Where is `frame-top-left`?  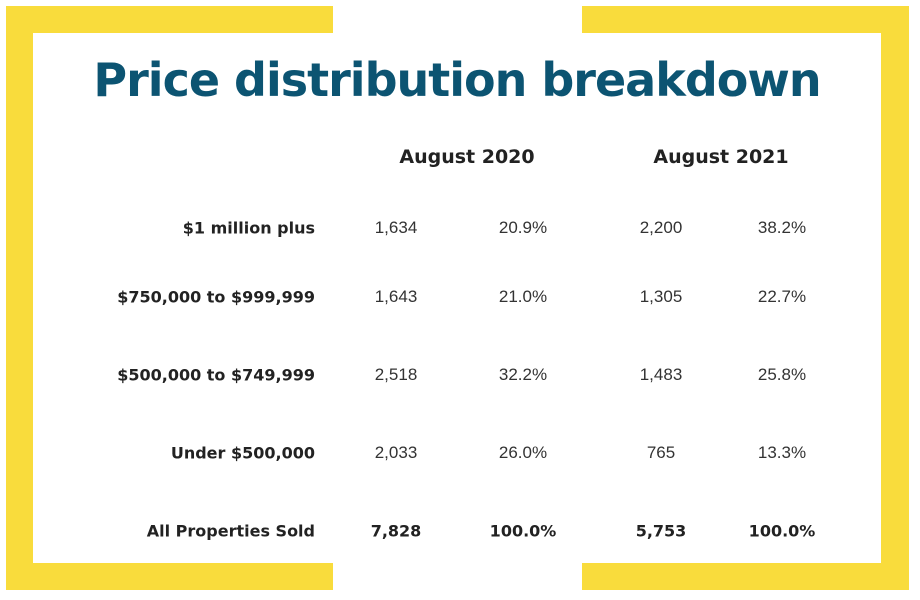
frame-top-left is located at coordinates (169, 20).